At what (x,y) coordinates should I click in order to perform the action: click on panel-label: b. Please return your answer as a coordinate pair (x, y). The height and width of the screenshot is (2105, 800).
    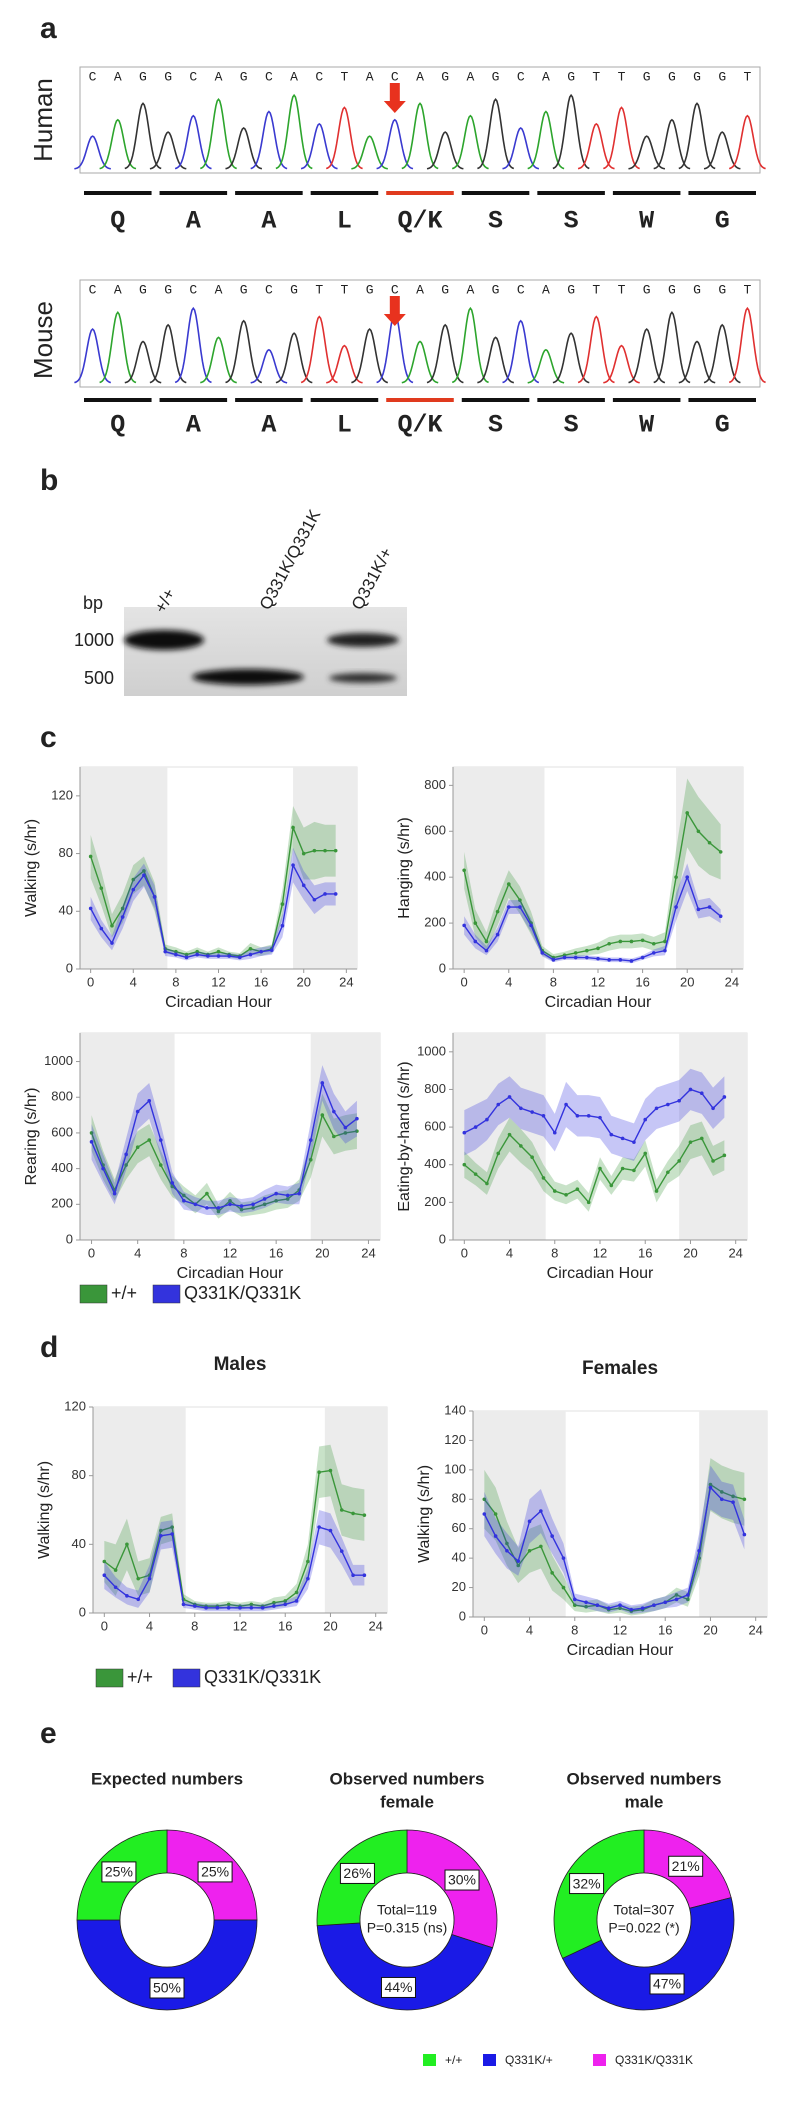
    Looking at the image, I should click on (49, 480).